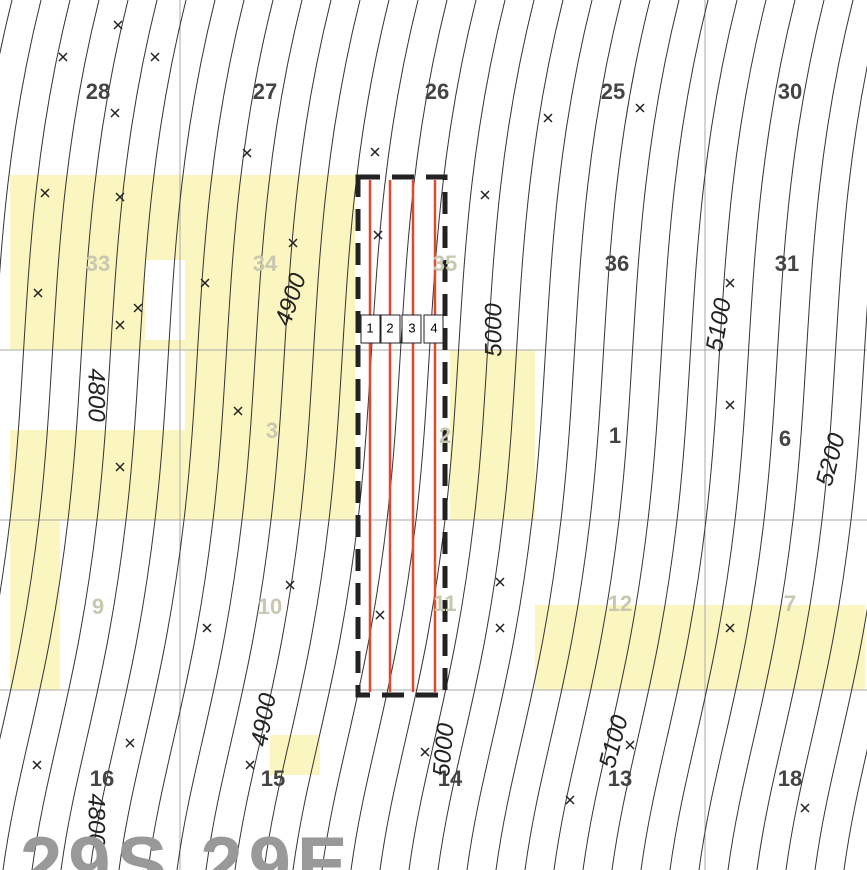 The width and height of the screenshot is (867, 870). I want to click on well-label: 1, so click(369, 327).